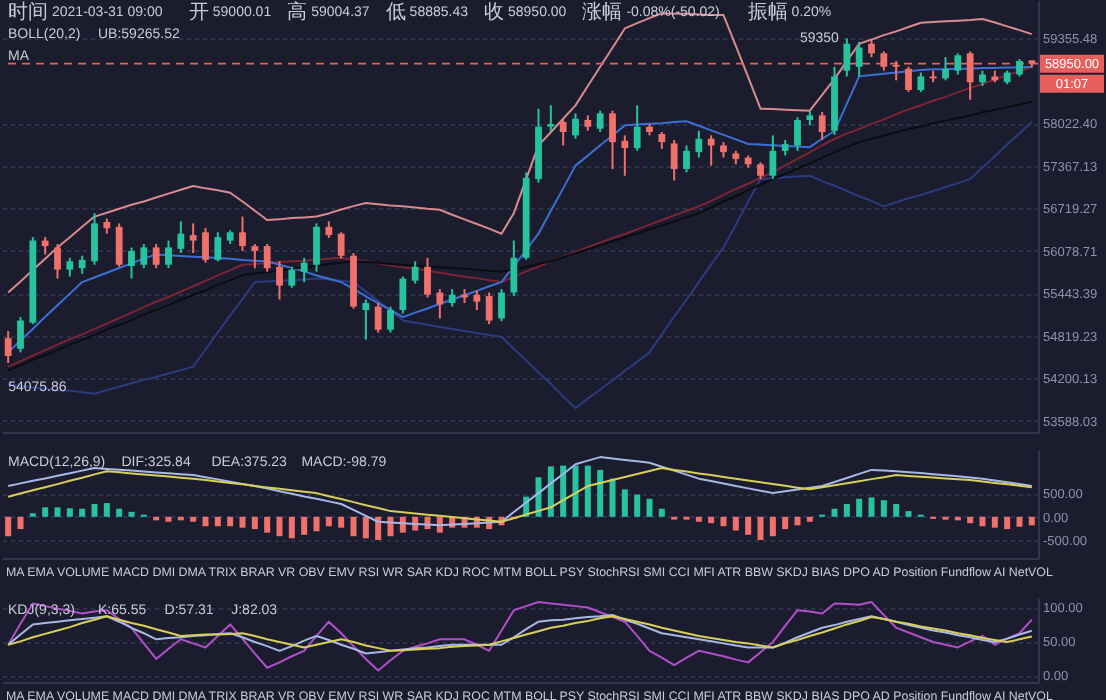 The height and width of the screenshot is (700, 1106). I want to click on annotation: 涨幅, so click(602, 12).